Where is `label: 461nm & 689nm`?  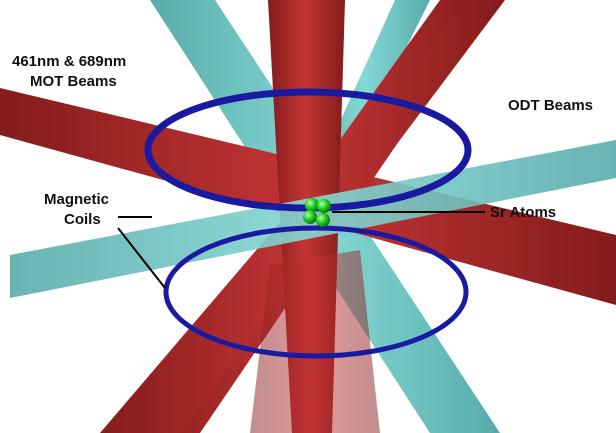 label: 461nm & 689nm is located at coordinates (69, 61).